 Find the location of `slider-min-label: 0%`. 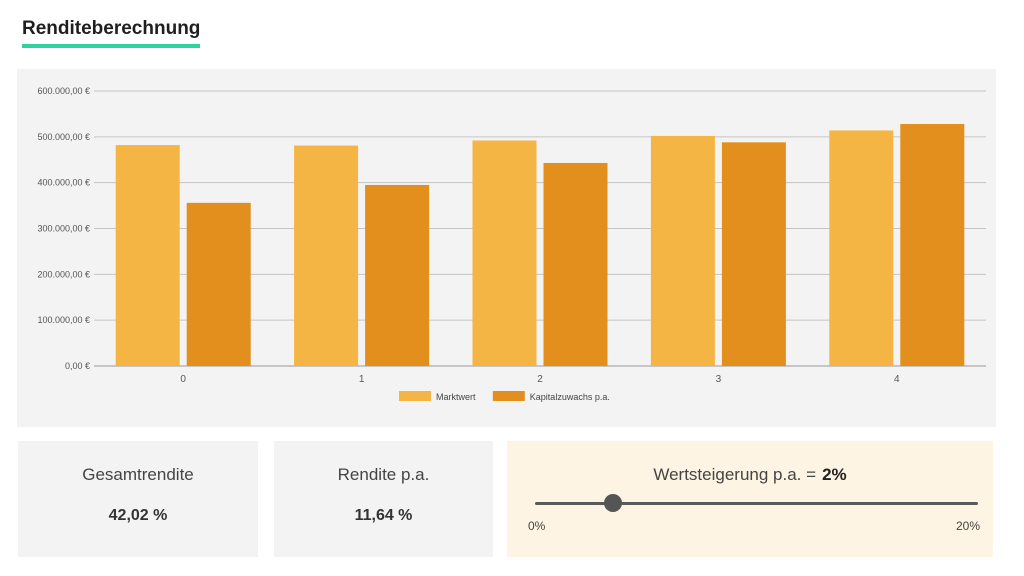

slider-min-label: 0% is located at coordinates (537, 526).